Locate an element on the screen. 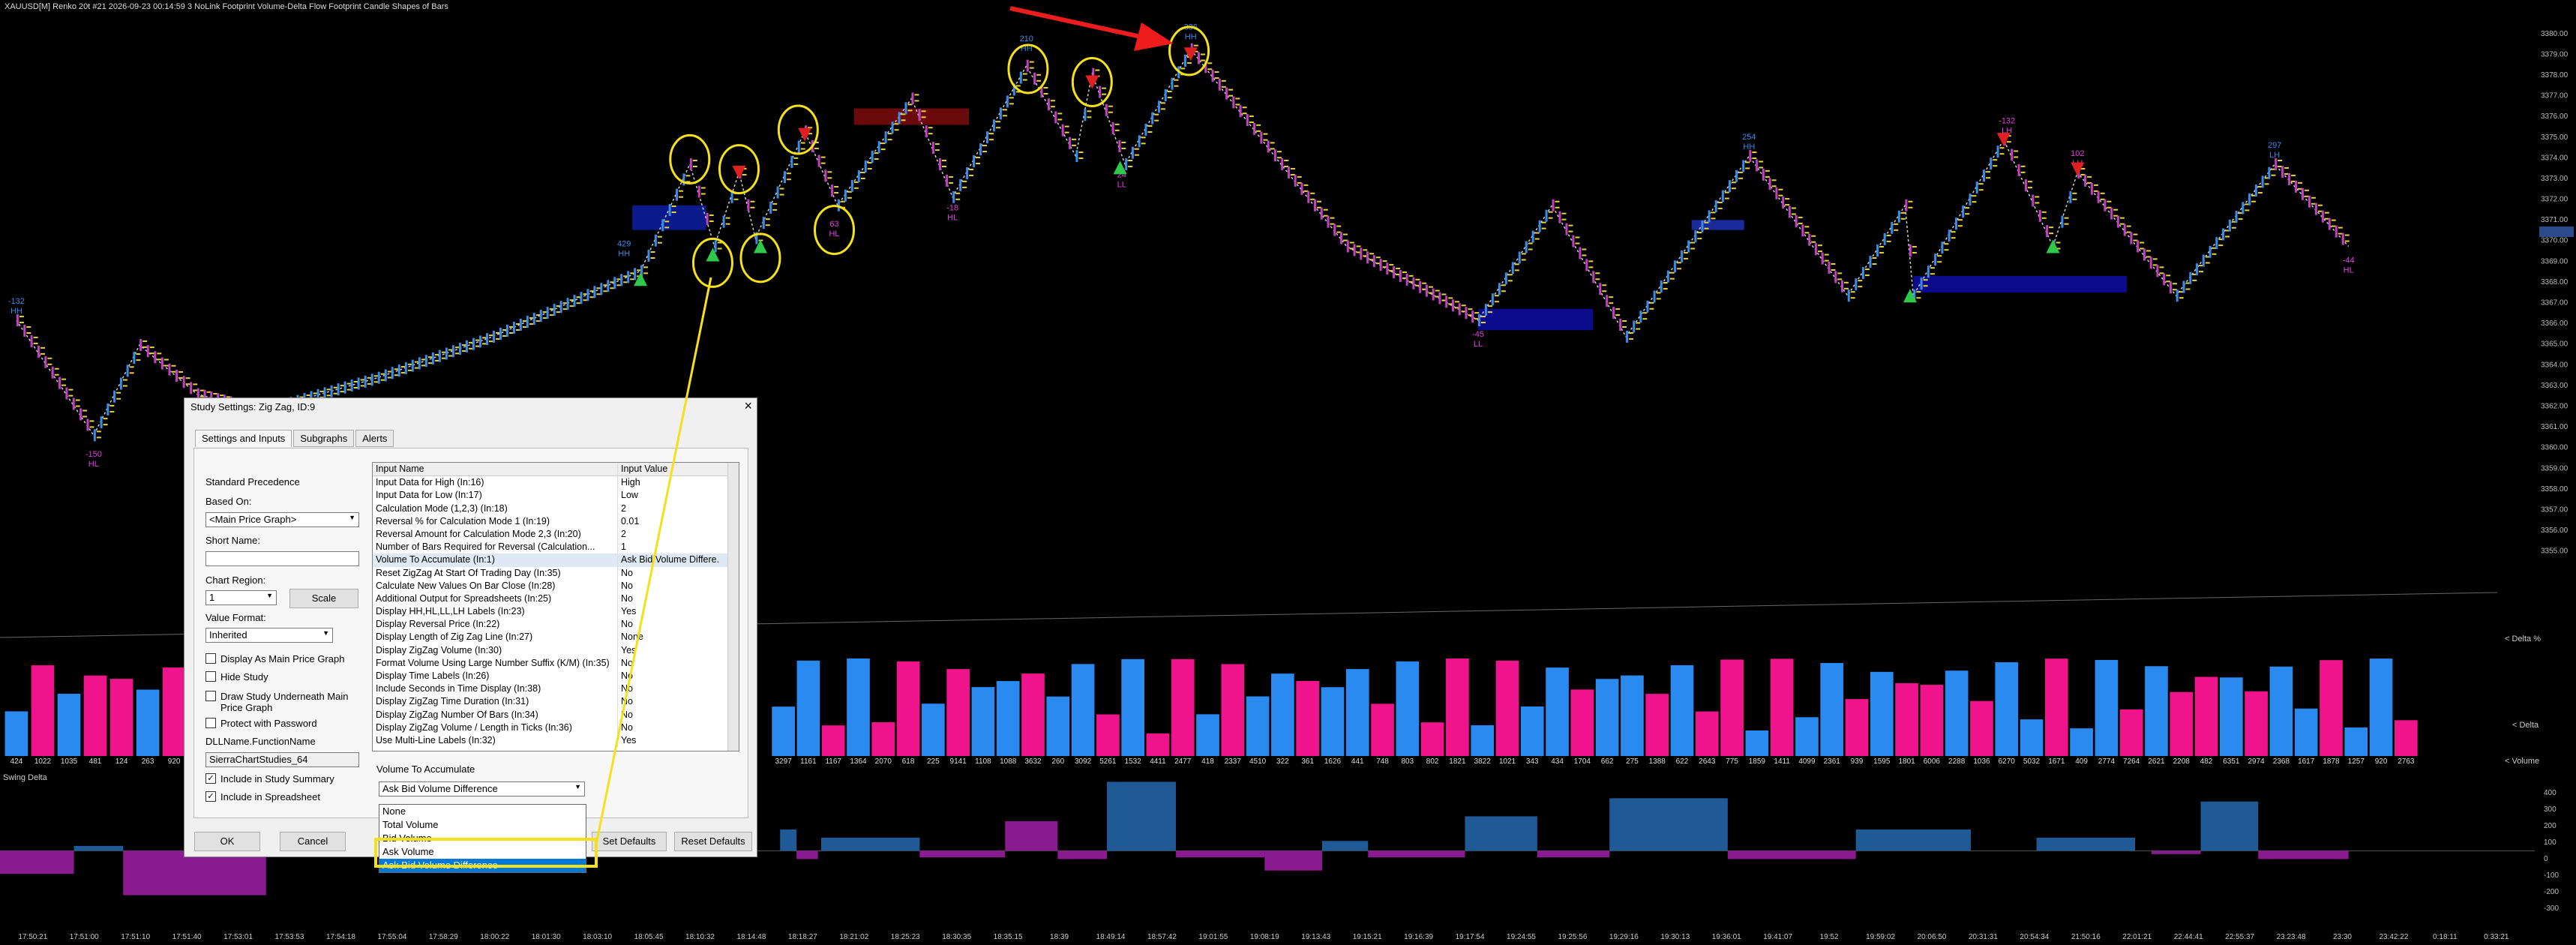 The width and height of the screenshot is (2576, 945). table-row: Display HH,HL,LL,LH Labels (In:23) Yes is located at coordinates (556, 612).